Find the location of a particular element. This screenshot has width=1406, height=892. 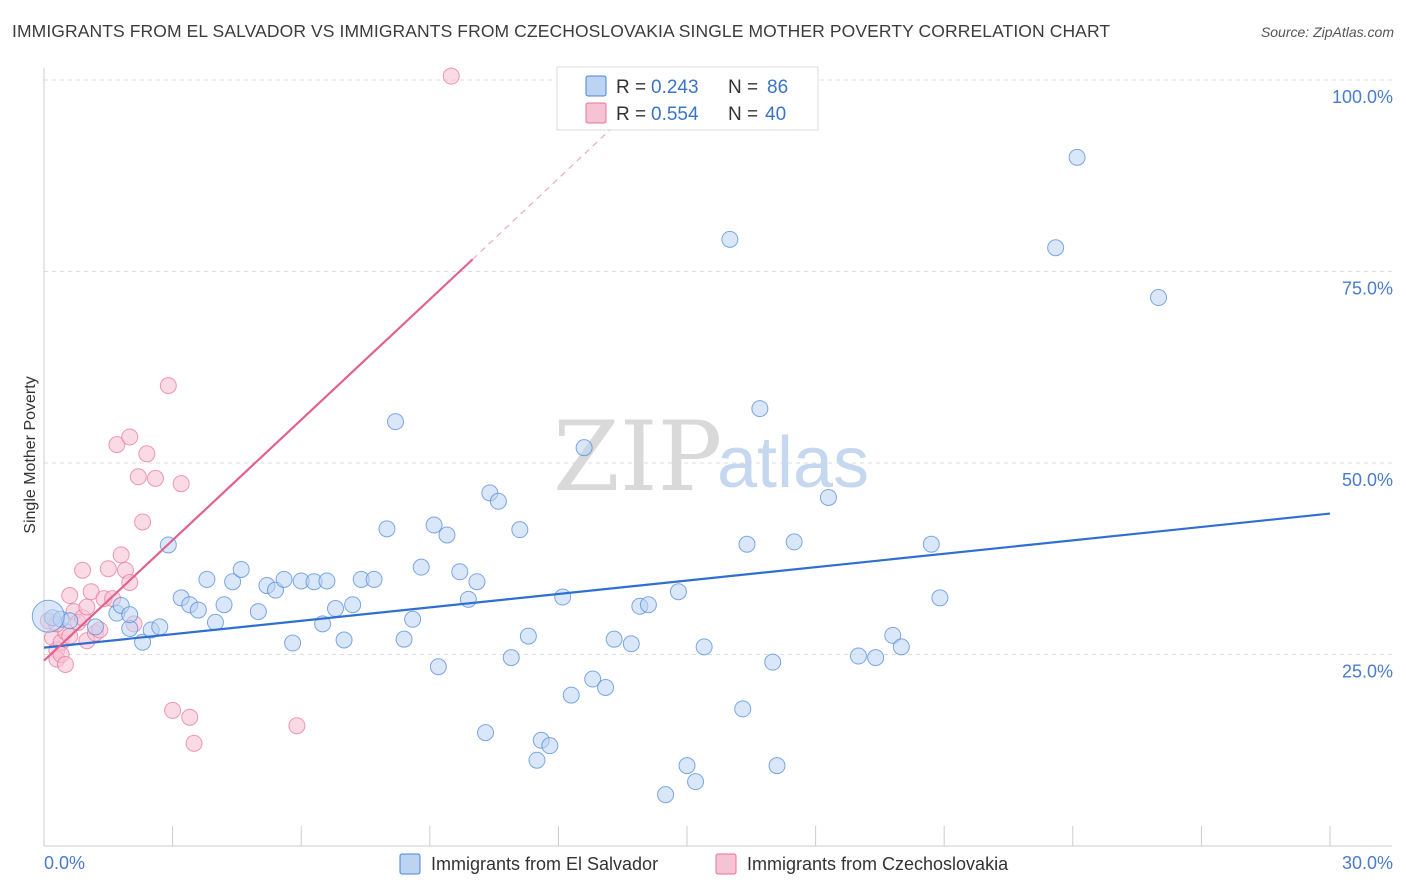

trend-line-el-salvador is located at coordinates (687, 580).